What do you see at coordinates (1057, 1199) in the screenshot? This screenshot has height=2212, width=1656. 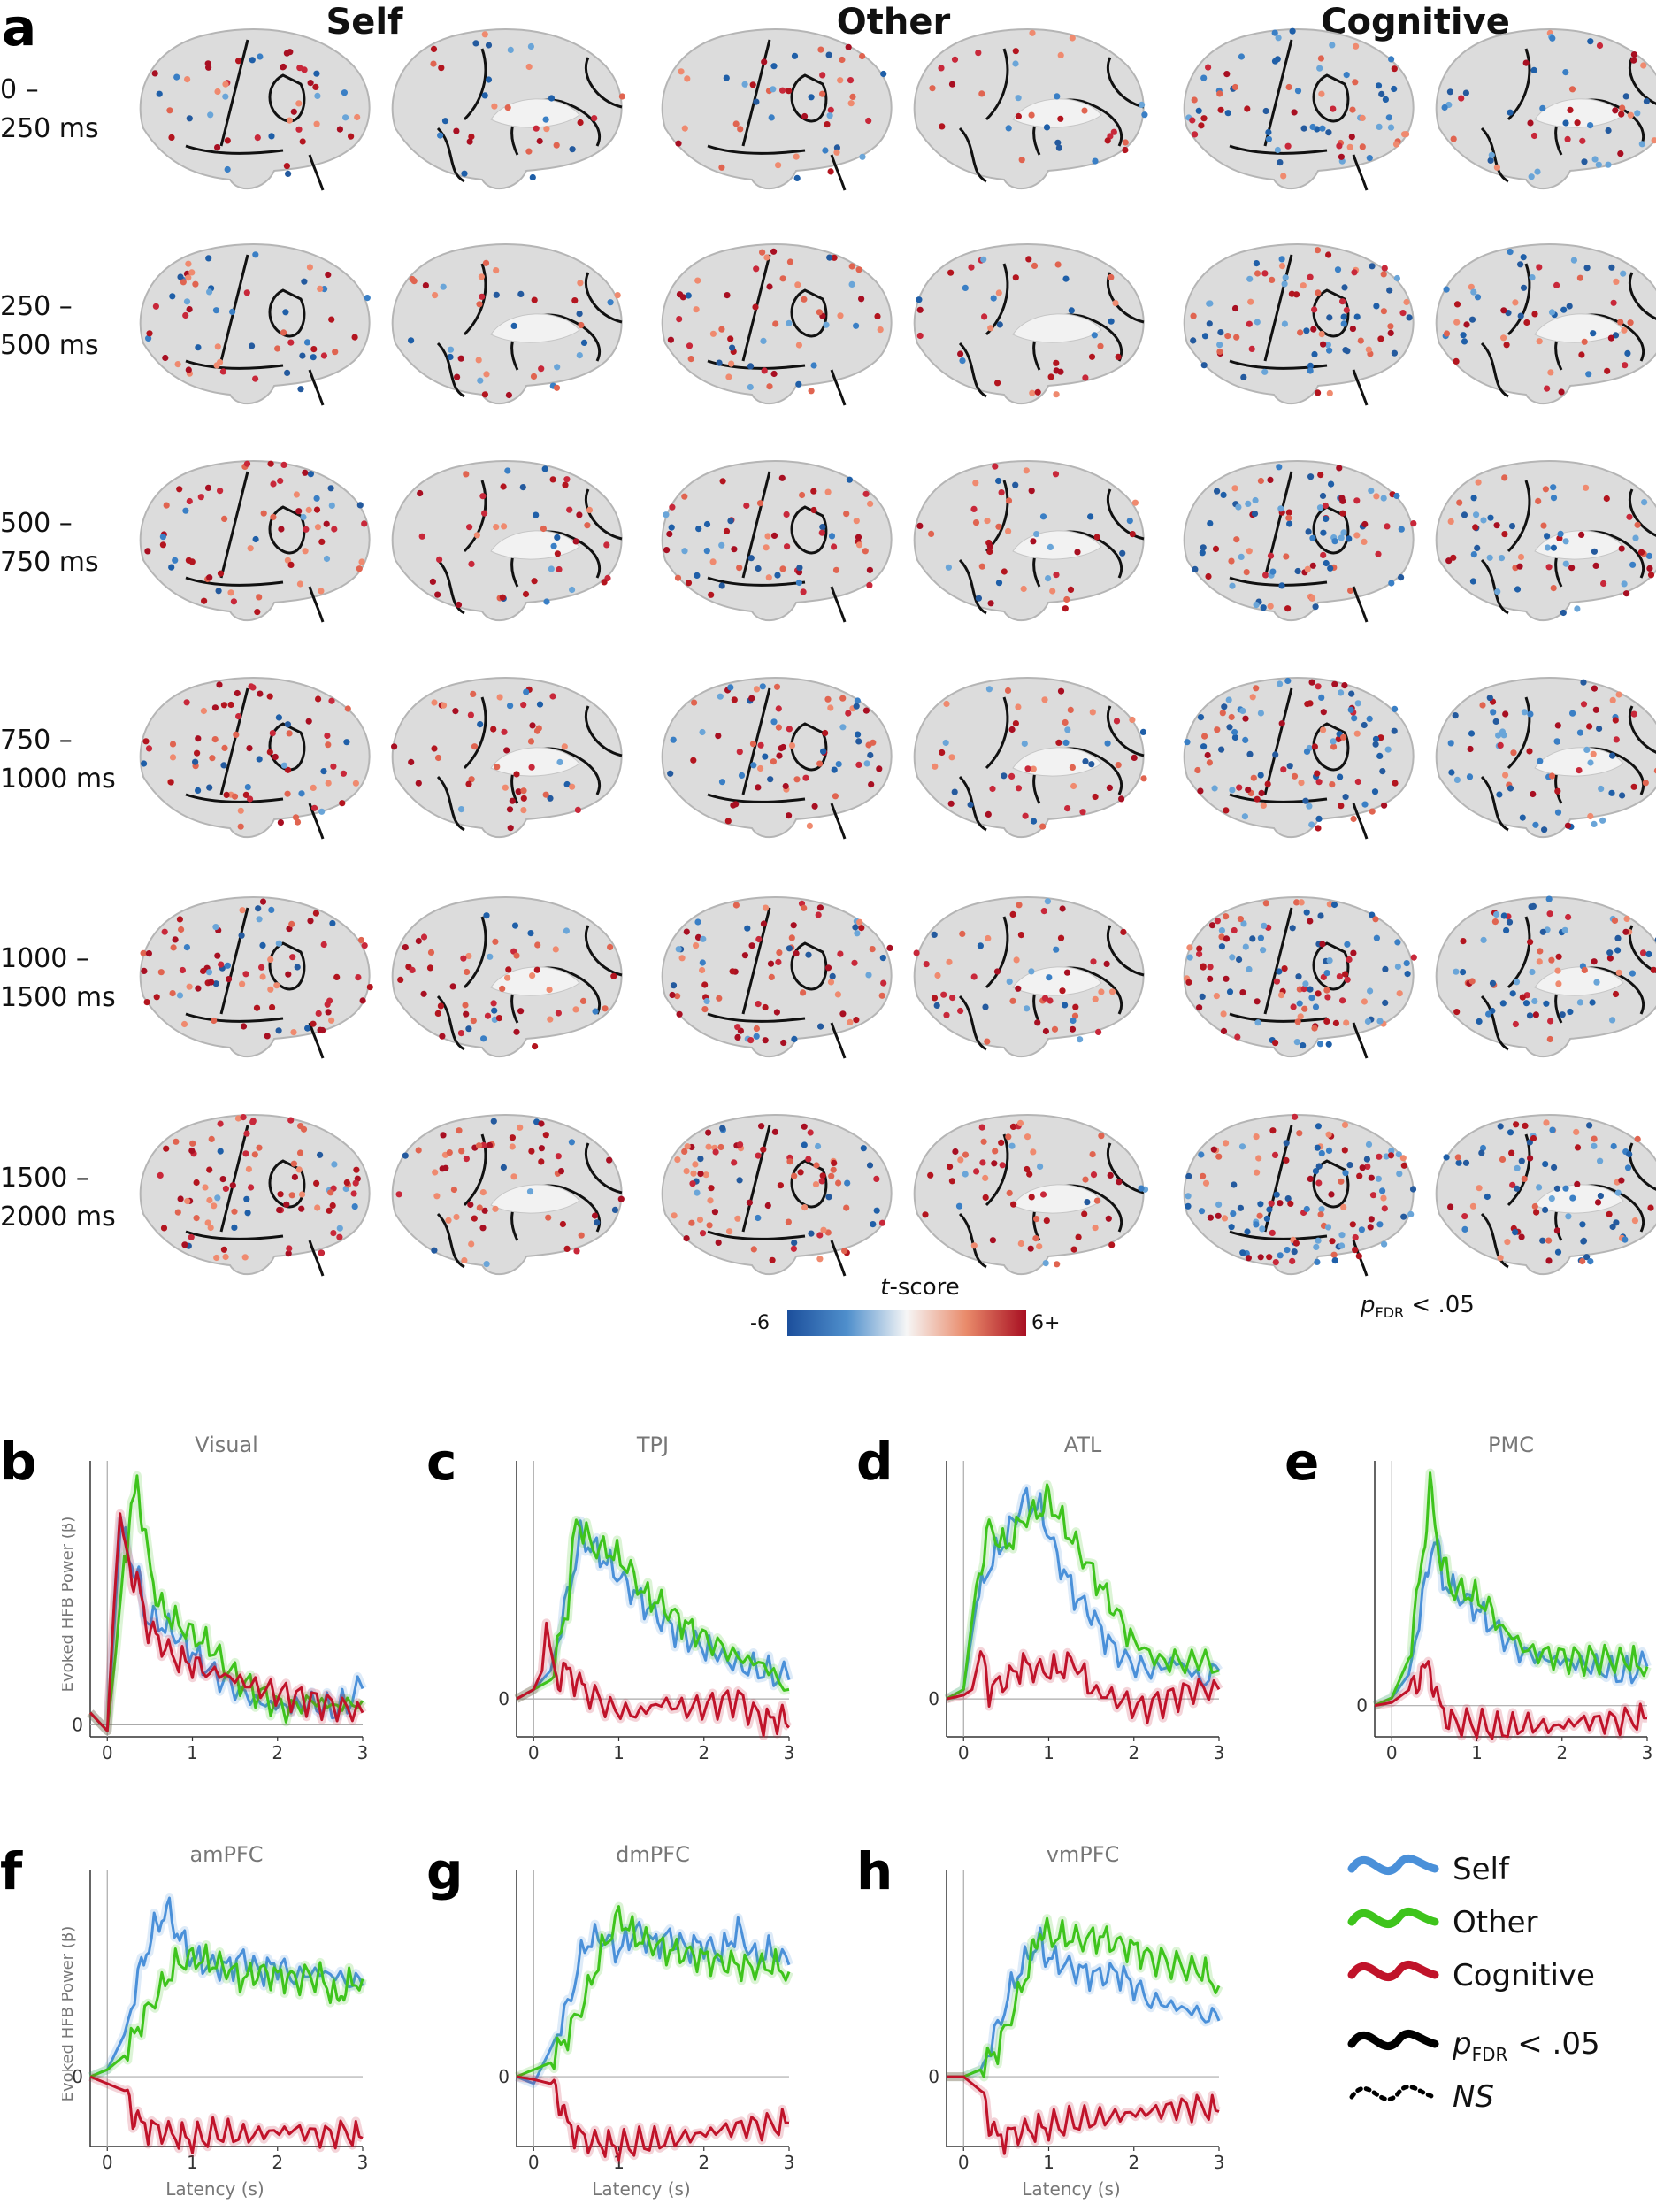 I see `corpus-callosum` at bounding box center [1057, 1199].